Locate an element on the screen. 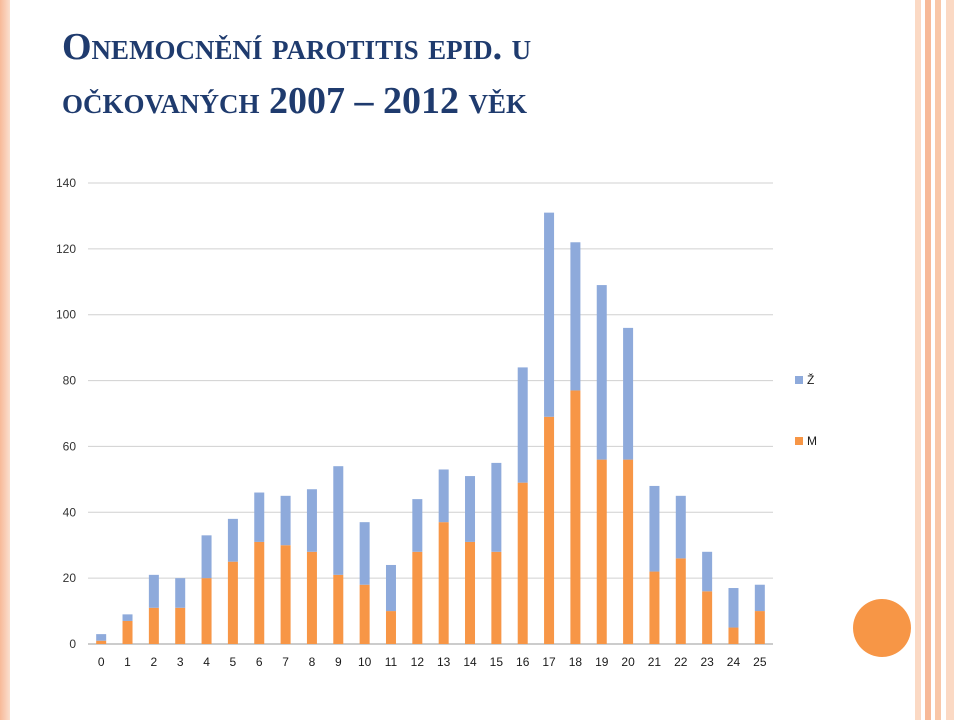 This screenshot has height=720, width=960. y-tick-label: 40 is located at coordinates (70, 512).